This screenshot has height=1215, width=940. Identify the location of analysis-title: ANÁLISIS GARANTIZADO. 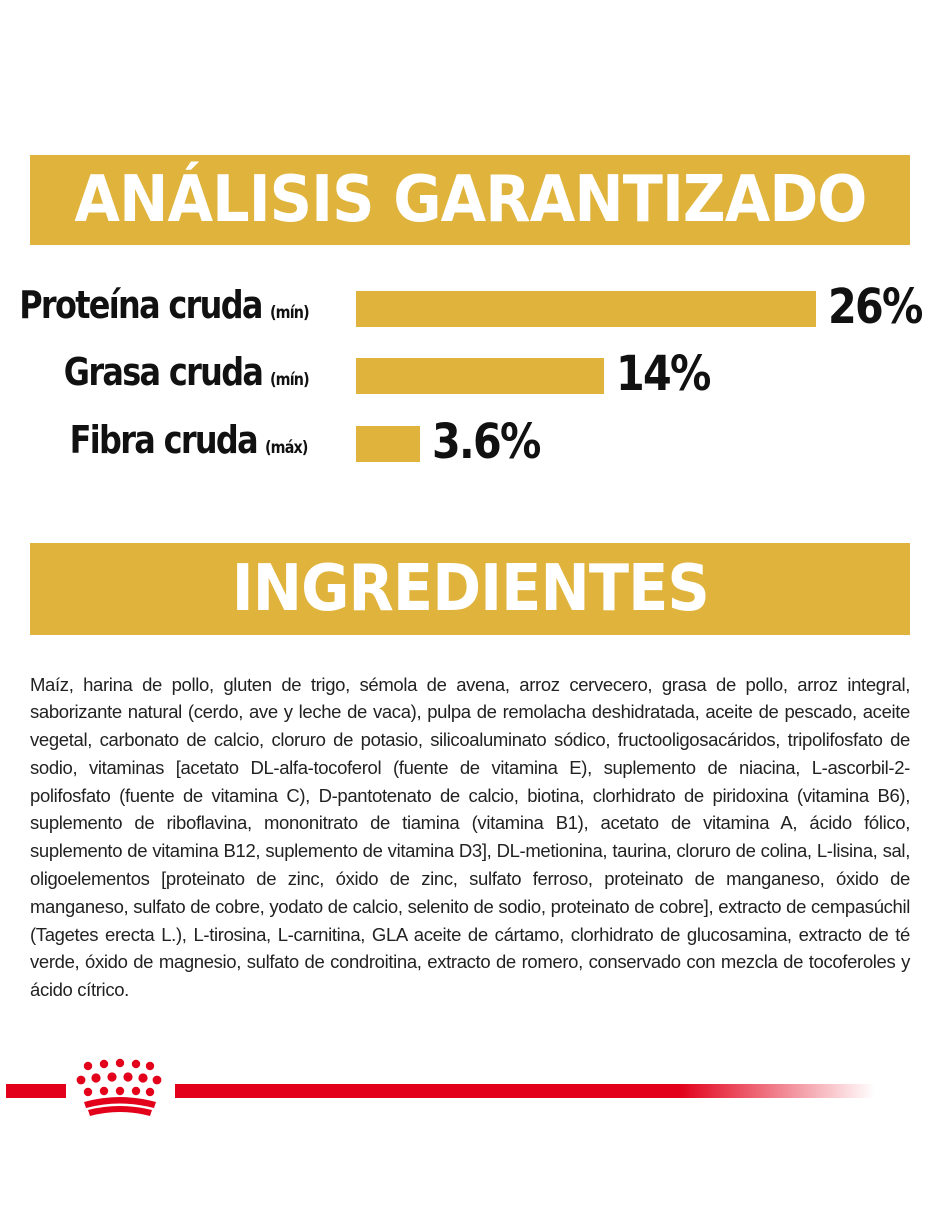
(470, 200).